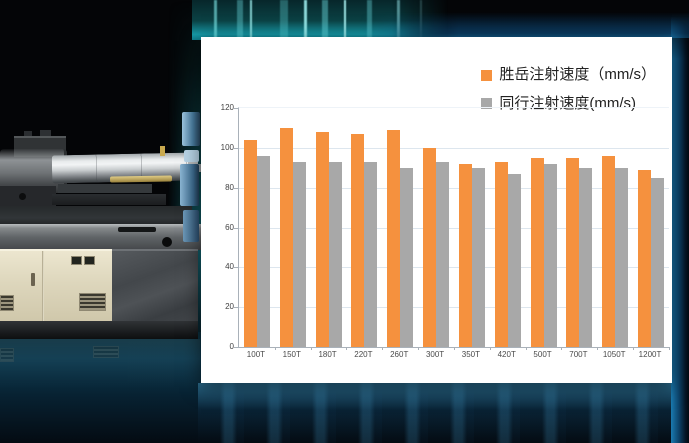 Image resolution: width=689 pixels, height=443 pixels. I want to click on x-category-label: 150T, so click(291, 354).